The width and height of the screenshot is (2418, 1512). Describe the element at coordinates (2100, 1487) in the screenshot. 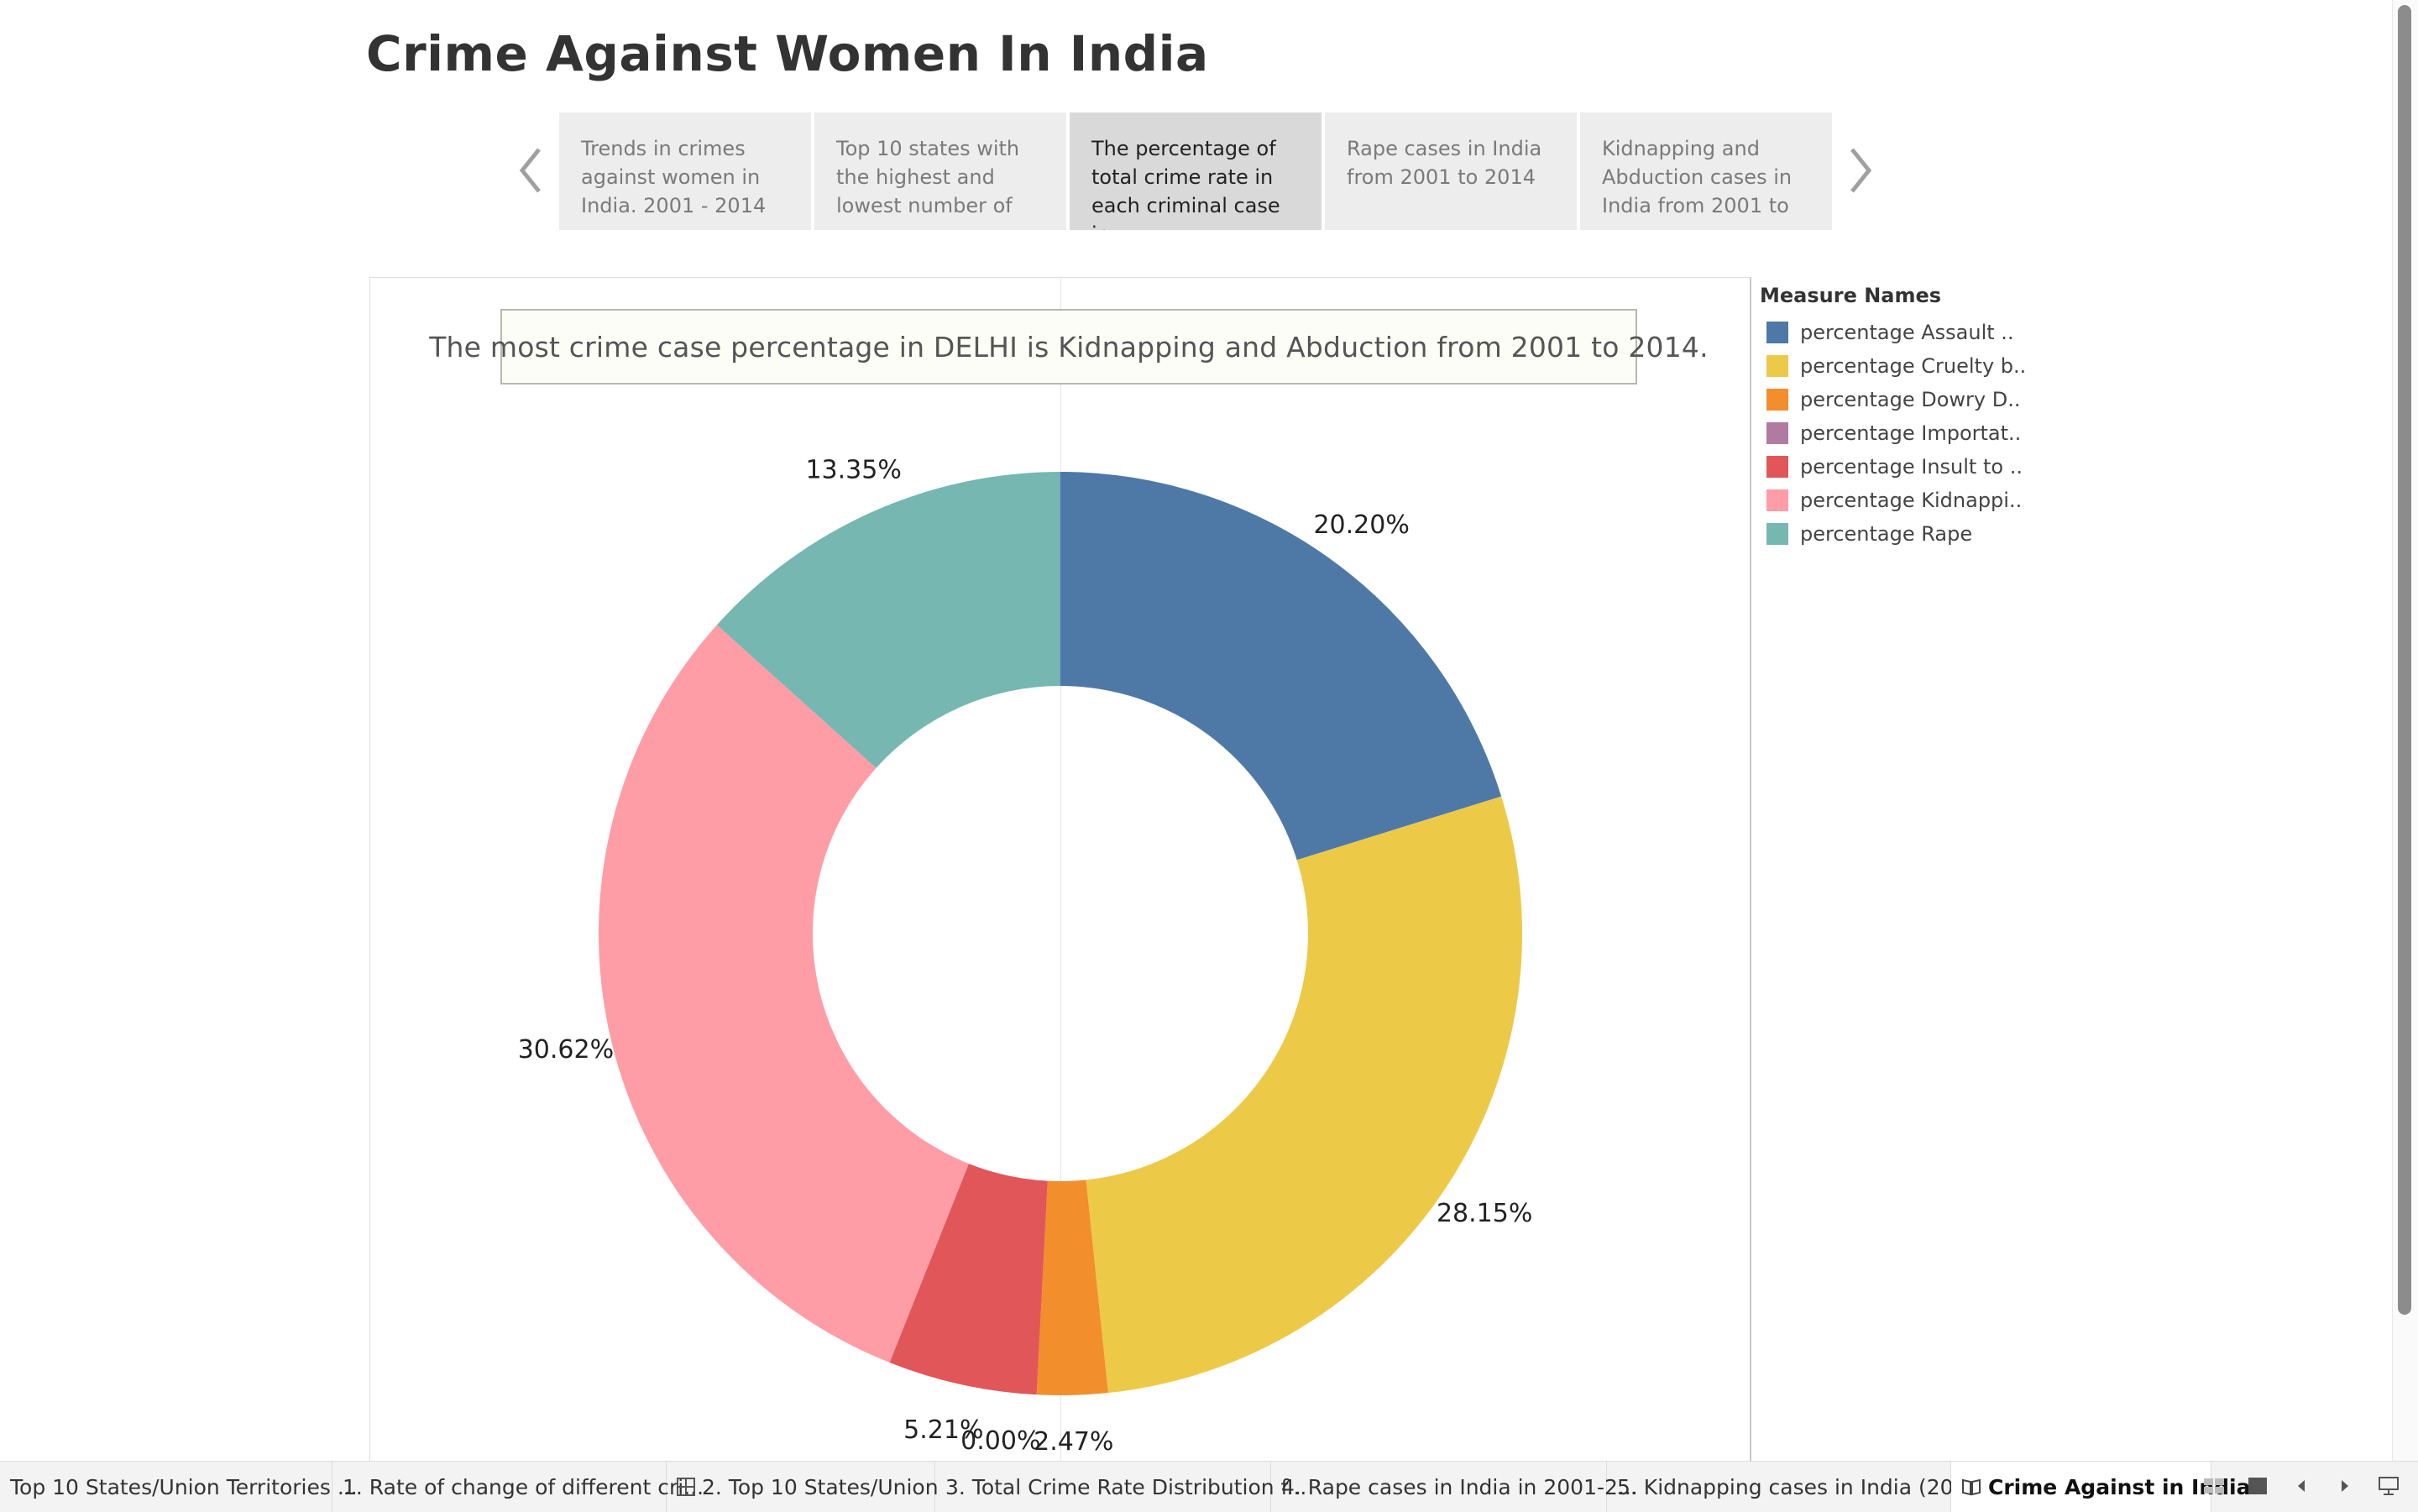

I see `sheet-tab-story: Crime Against in India` at that location.